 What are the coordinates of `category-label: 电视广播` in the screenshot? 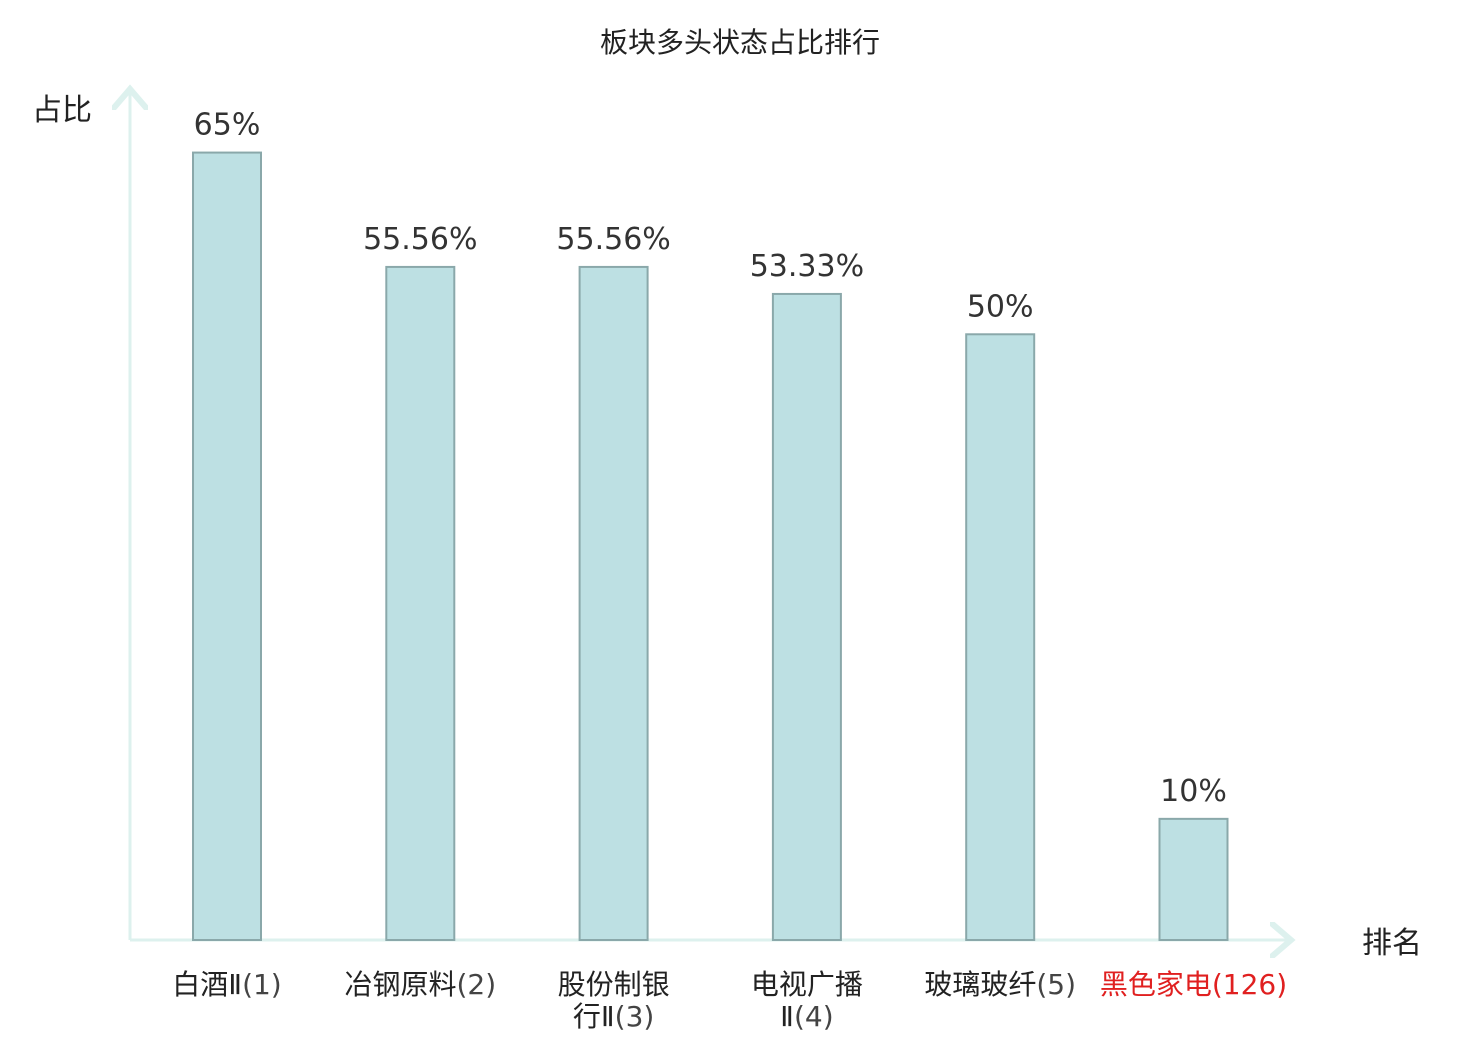 It's located at (807, 984).